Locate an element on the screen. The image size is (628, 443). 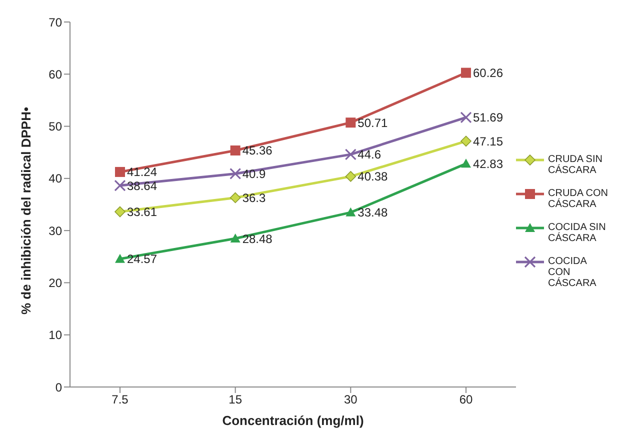
data-label: 60.26 is located at coordinates (488, 73).